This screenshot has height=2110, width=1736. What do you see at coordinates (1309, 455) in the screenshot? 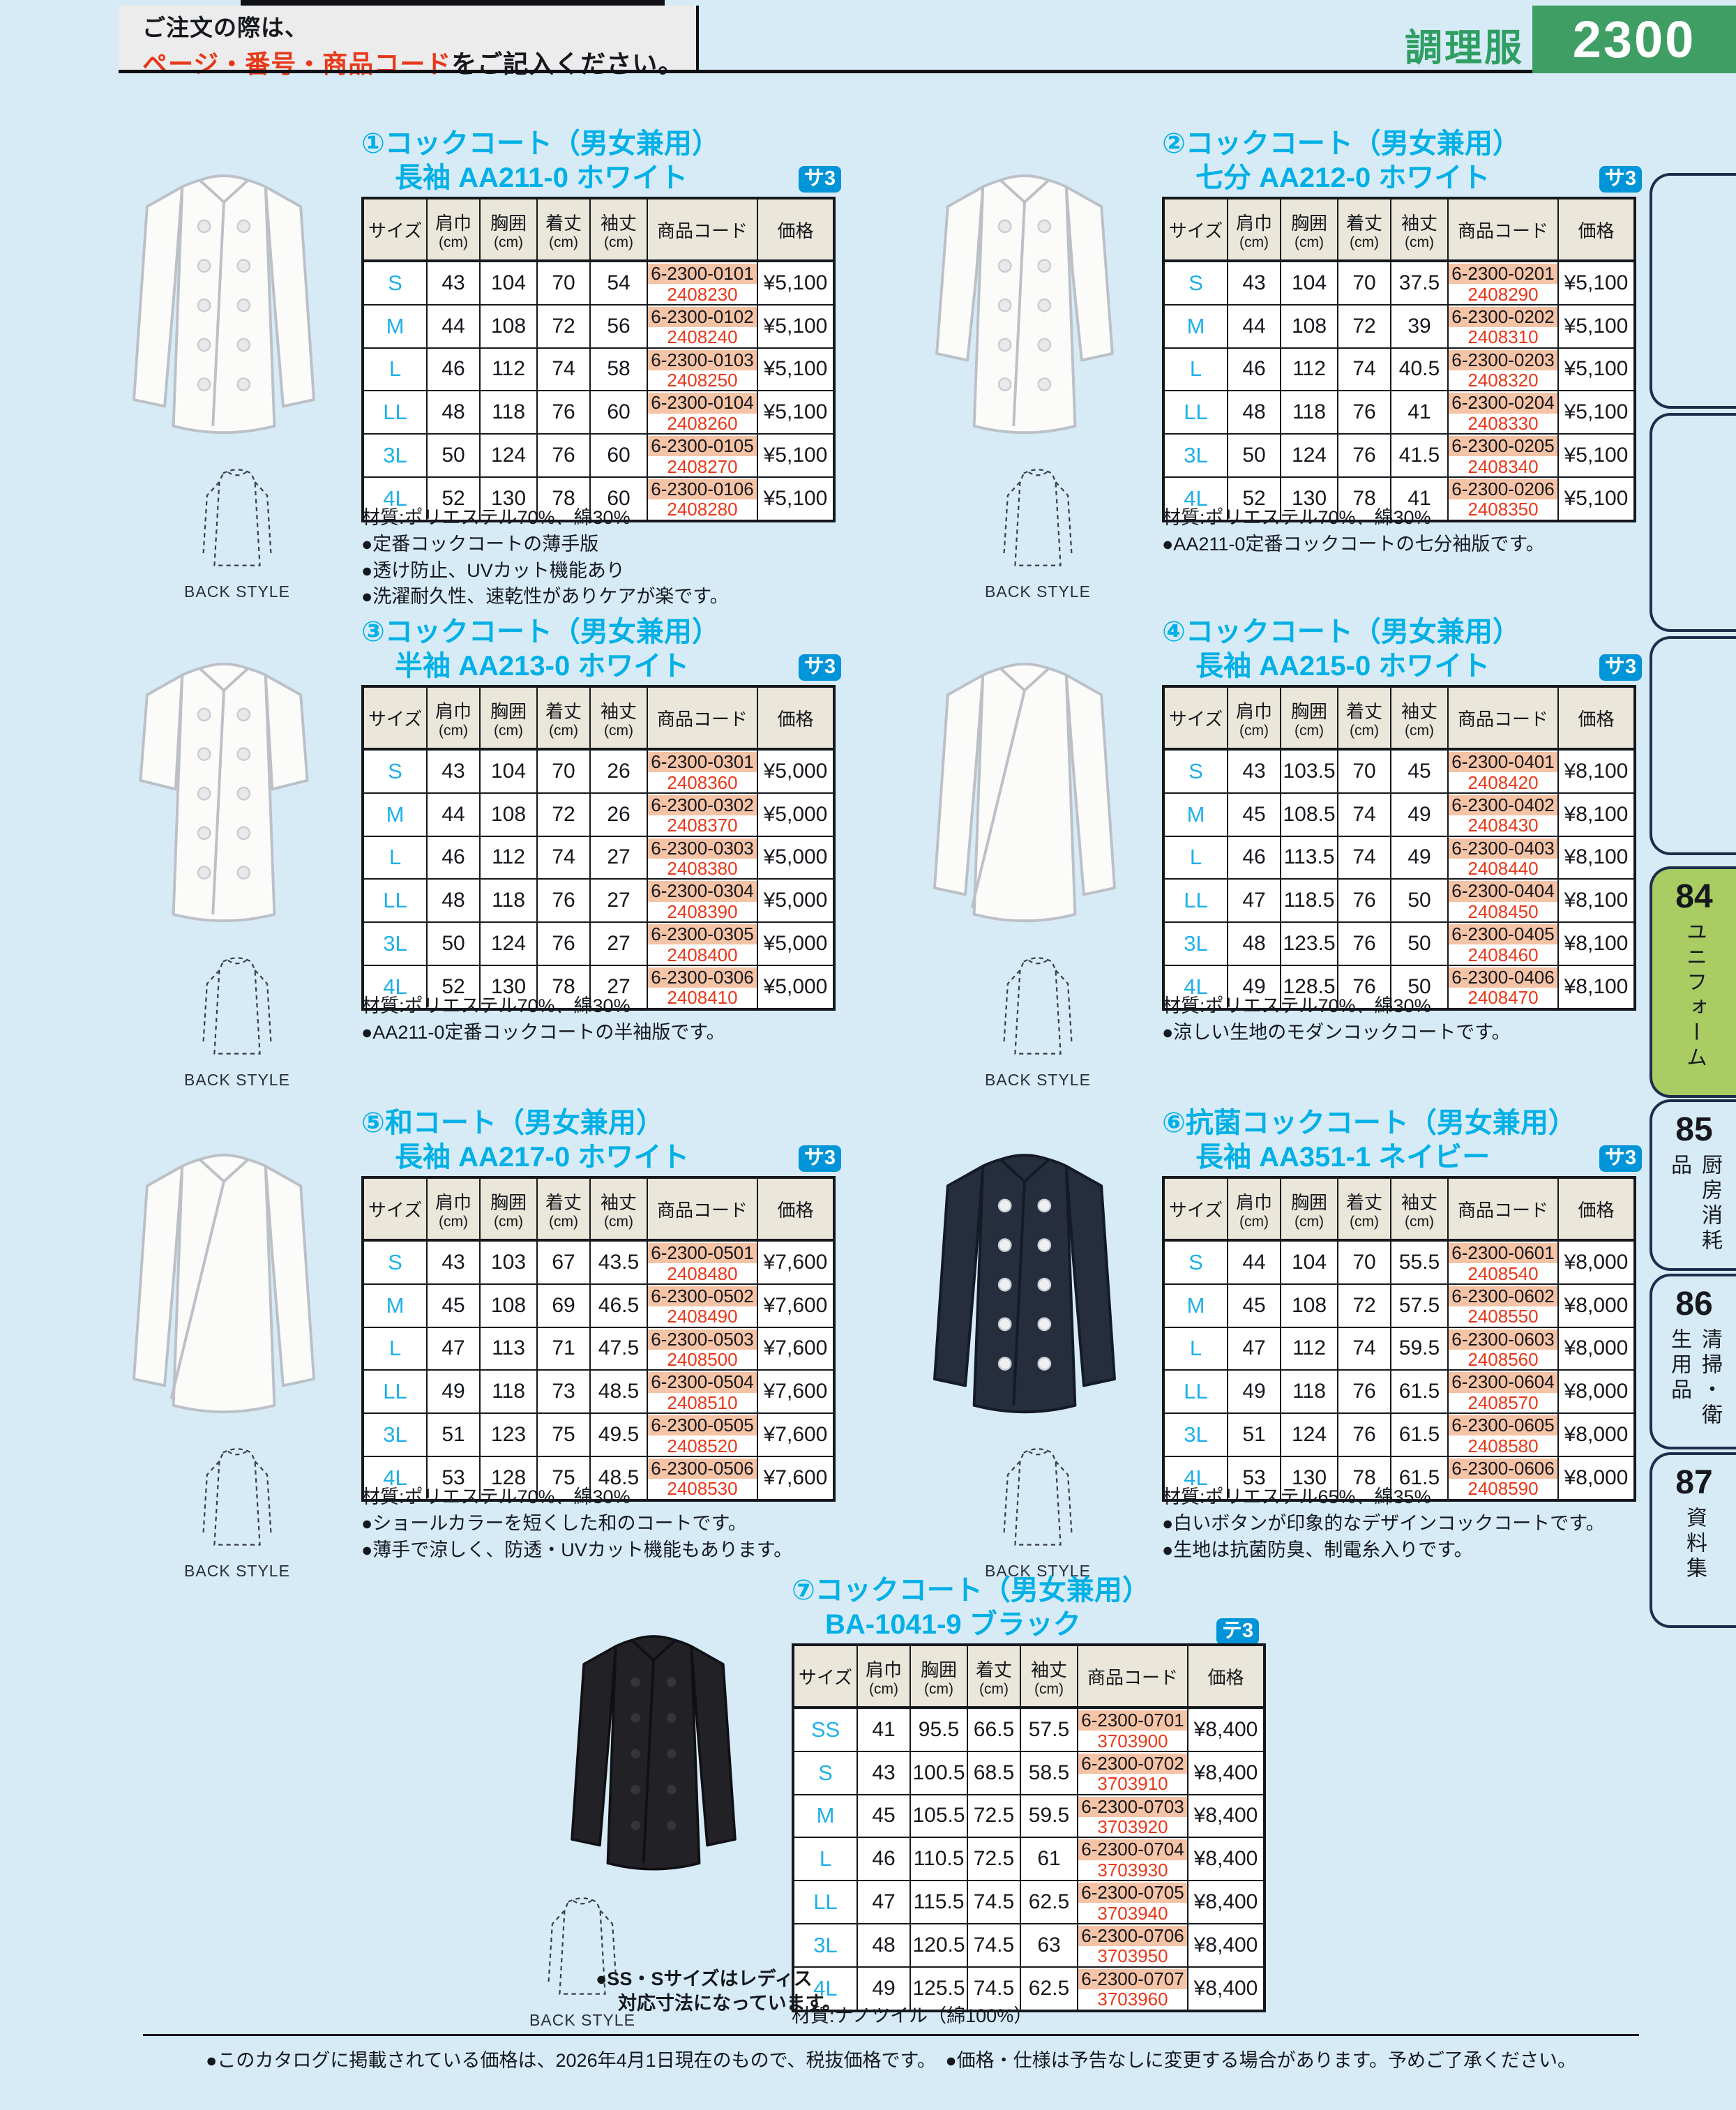
I see `chest-cell: 124` at bounding box center [1309, 455].